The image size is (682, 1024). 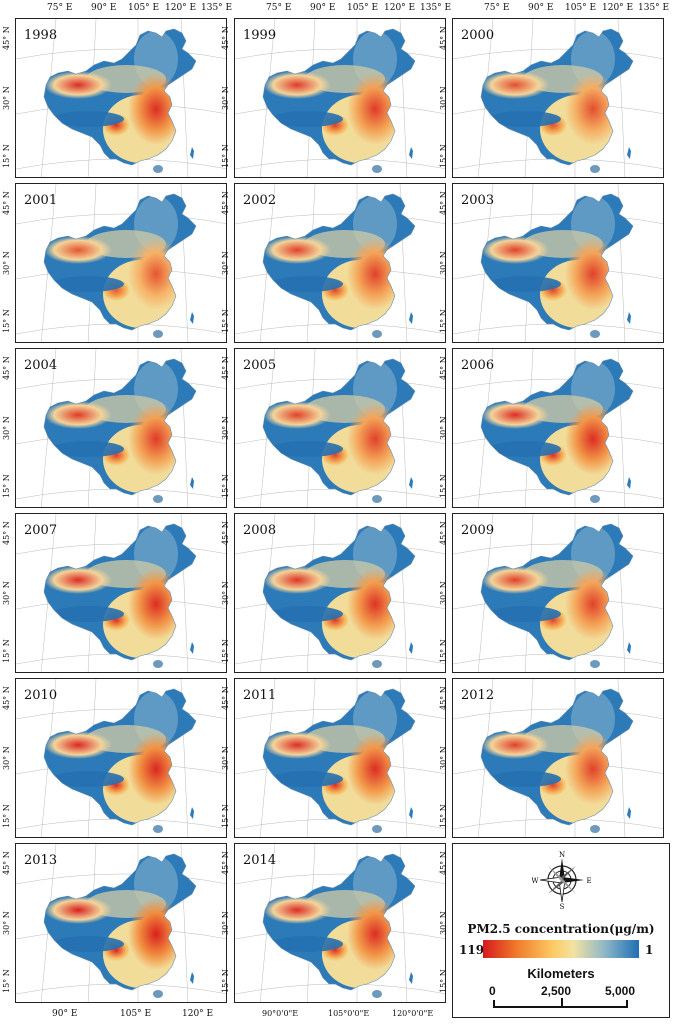 I want to click on map-panel: 2013, so click(x=121, y=923).